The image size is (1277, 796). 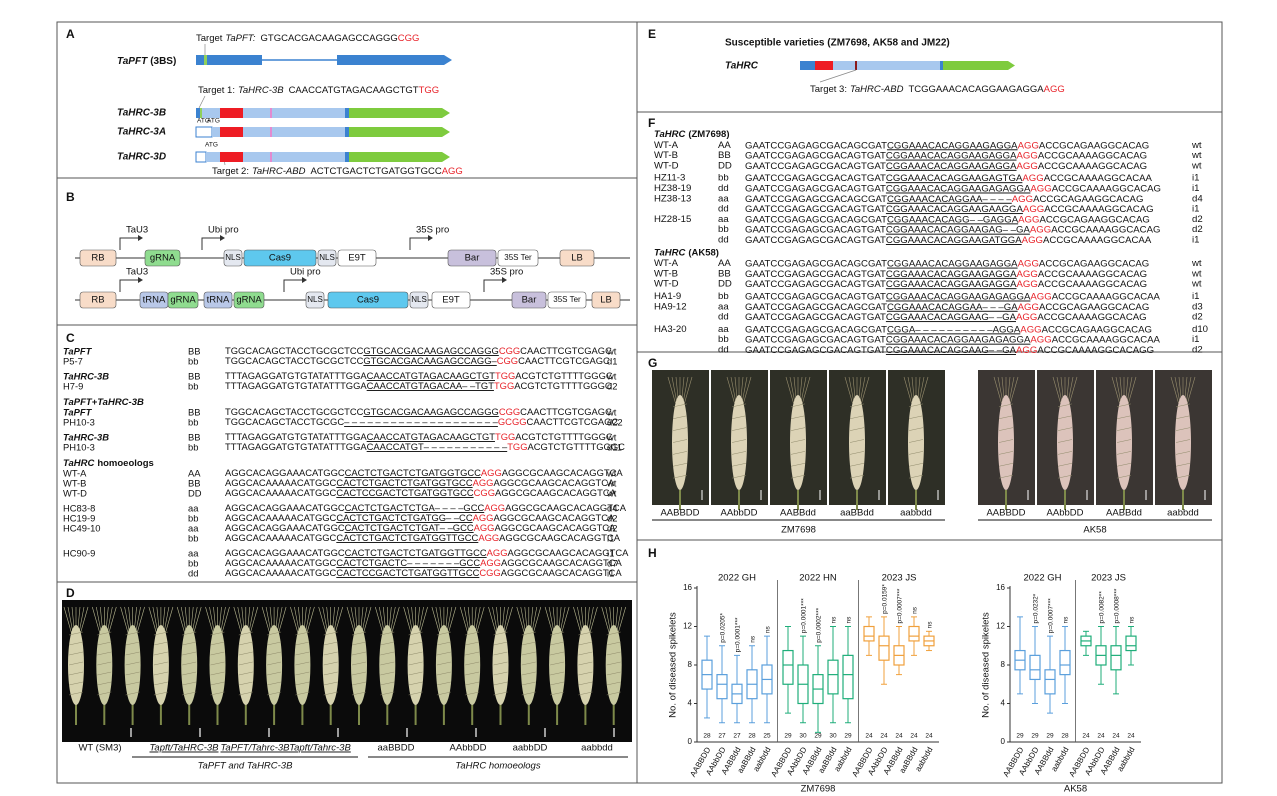 What do you see at coordinates (563, 385) in the screenshot?
I see `text-part: ACGTCTGTTTTGGGC` at bounding box center [563, 385].